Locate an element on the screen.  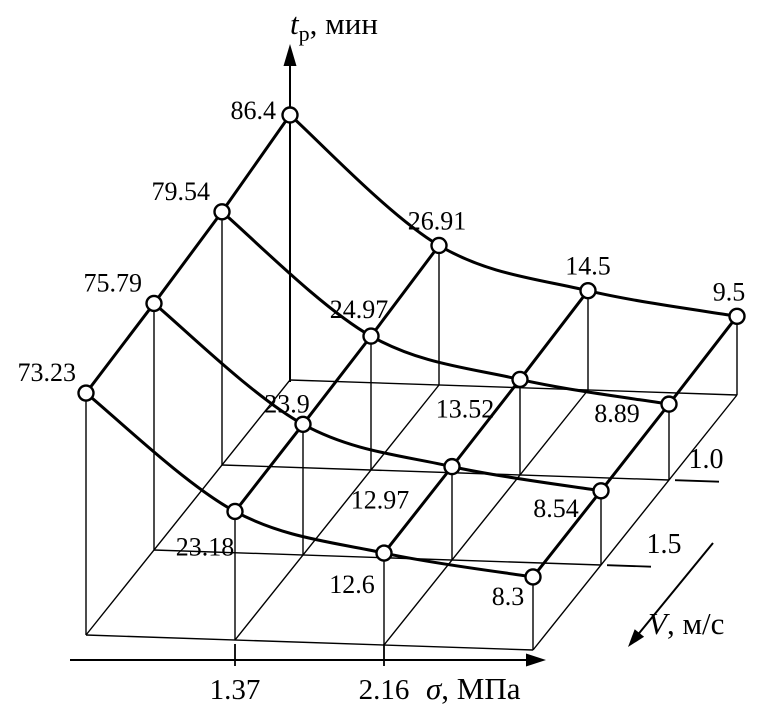
v-axis-var: V is located at coordinates (659, 623).